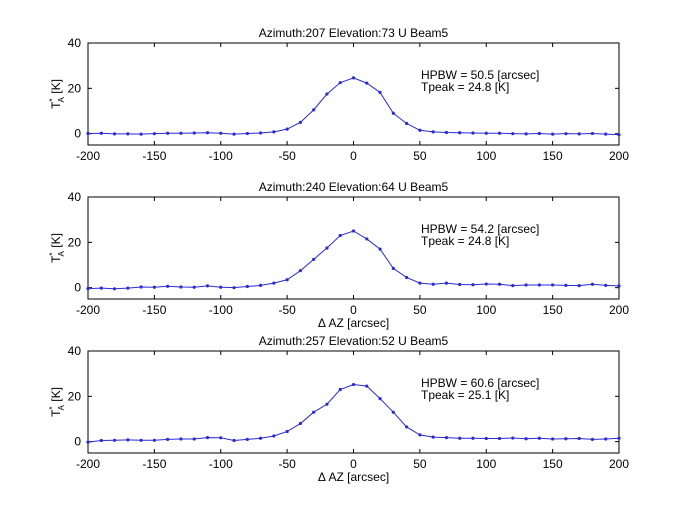 The image size is (684, 513). I want to click on y-tick-label: 40, so click(75, 43).